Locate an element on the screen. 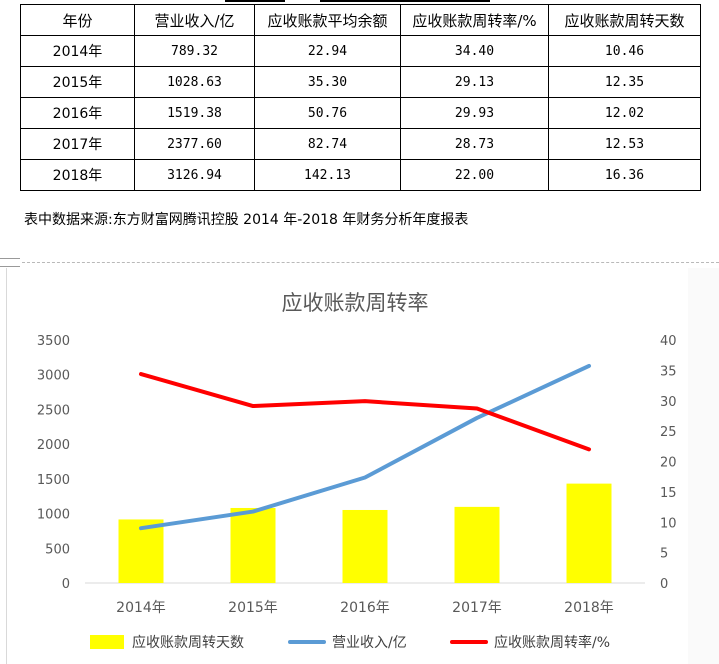  cell-turnover-days: 12.35 is located at coordinates (624, 82).